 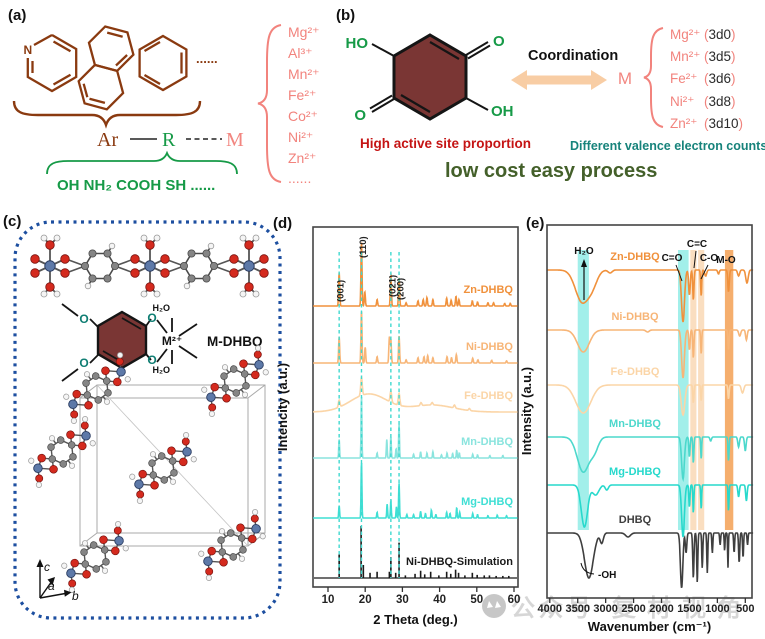 I want to click on xrd-tick-label: 40, so click(x=439, y=600).